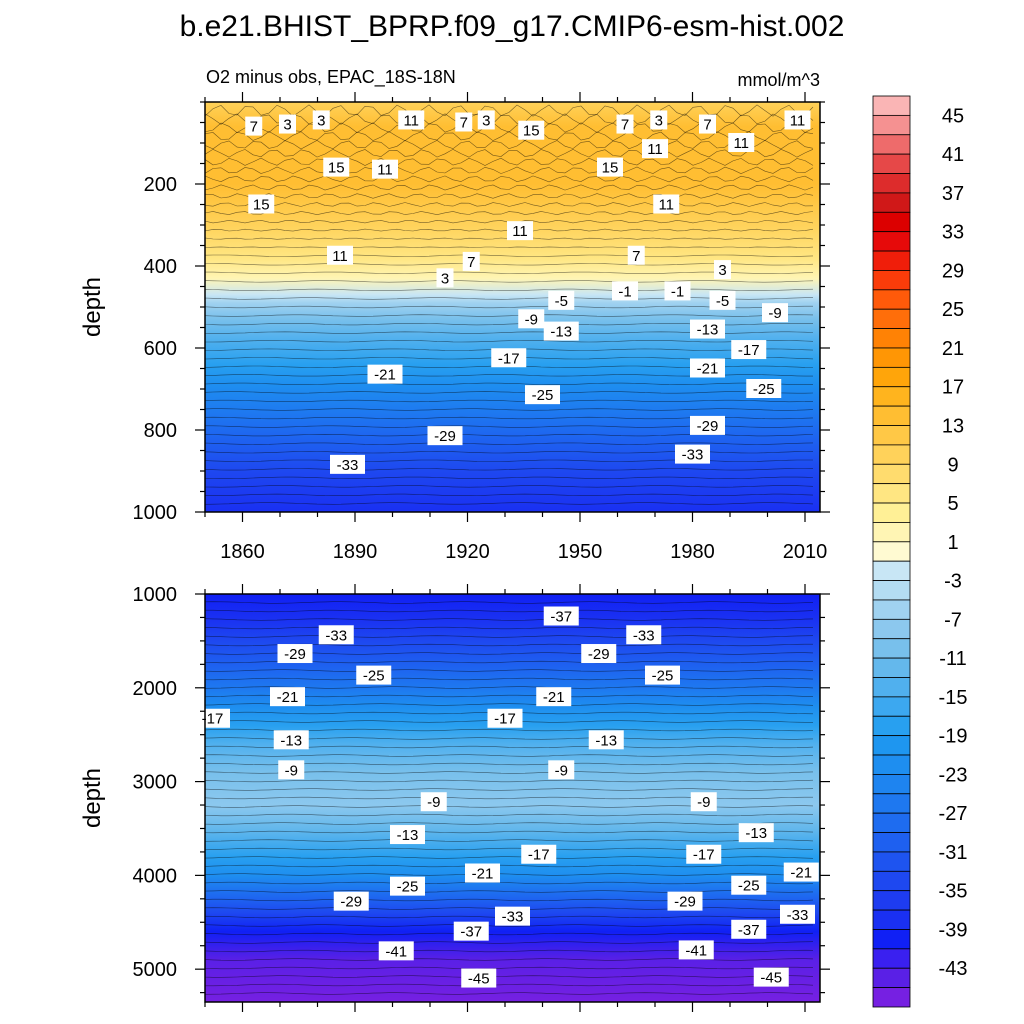  Describe the element at coordinates (561, 617) in the screenshot. I see `contour-label-text: -37` at that location.